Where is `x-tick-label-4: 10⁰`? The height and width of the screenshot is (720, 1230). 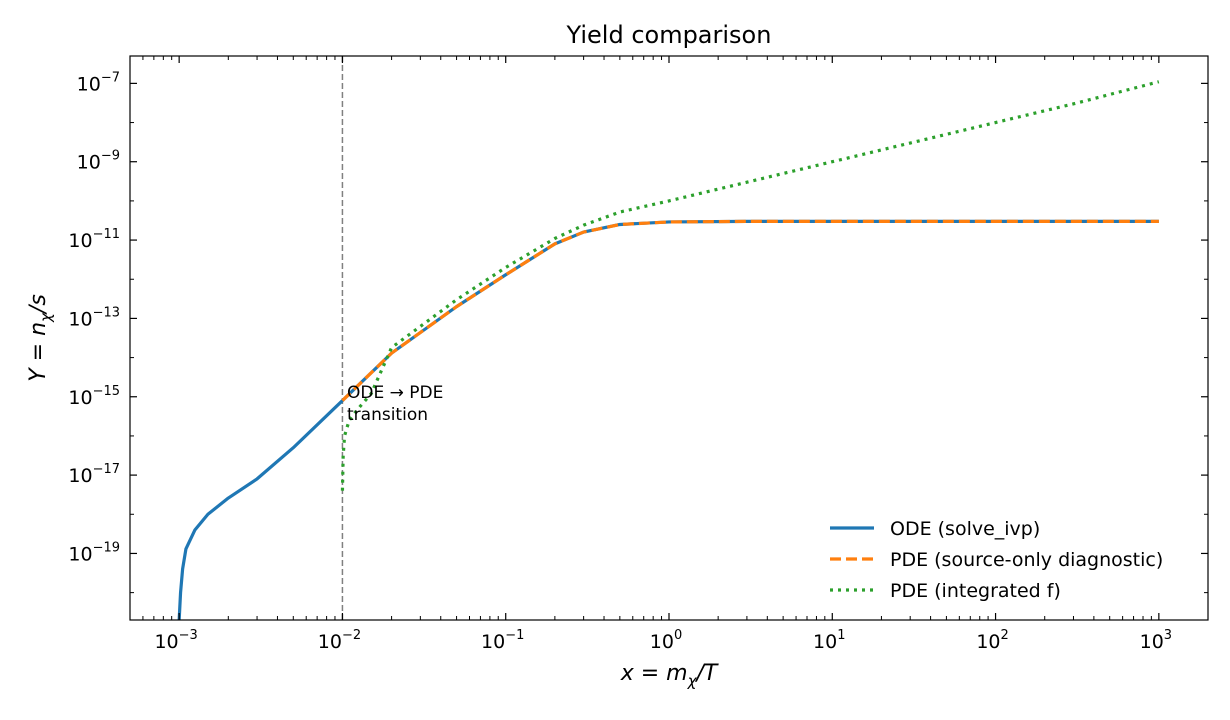
x-tick-label-4: 10⁰ is located at coordinates (666, 640).